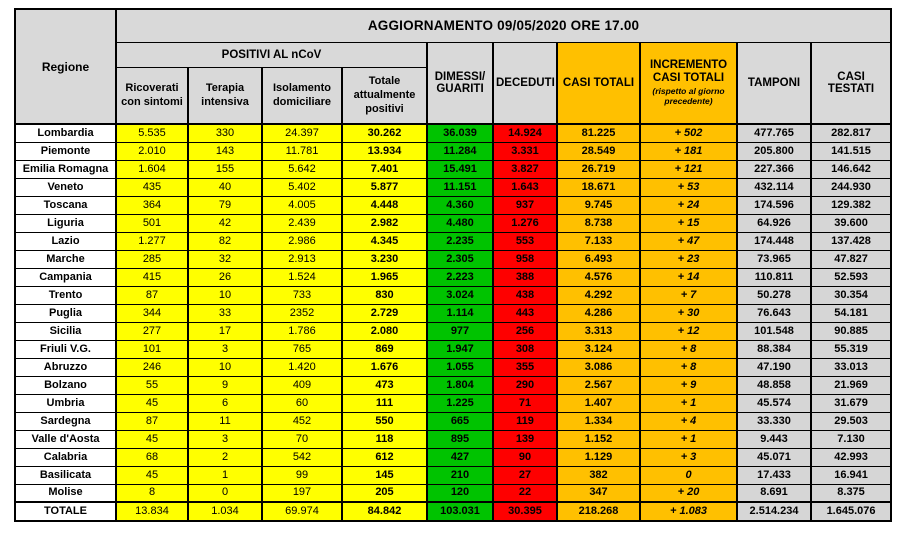 This screenshot has height=534, width=898. Describe the element at coordinates (525, 241) in the screenshot. I see `deceduti-cell: 553` at that location.